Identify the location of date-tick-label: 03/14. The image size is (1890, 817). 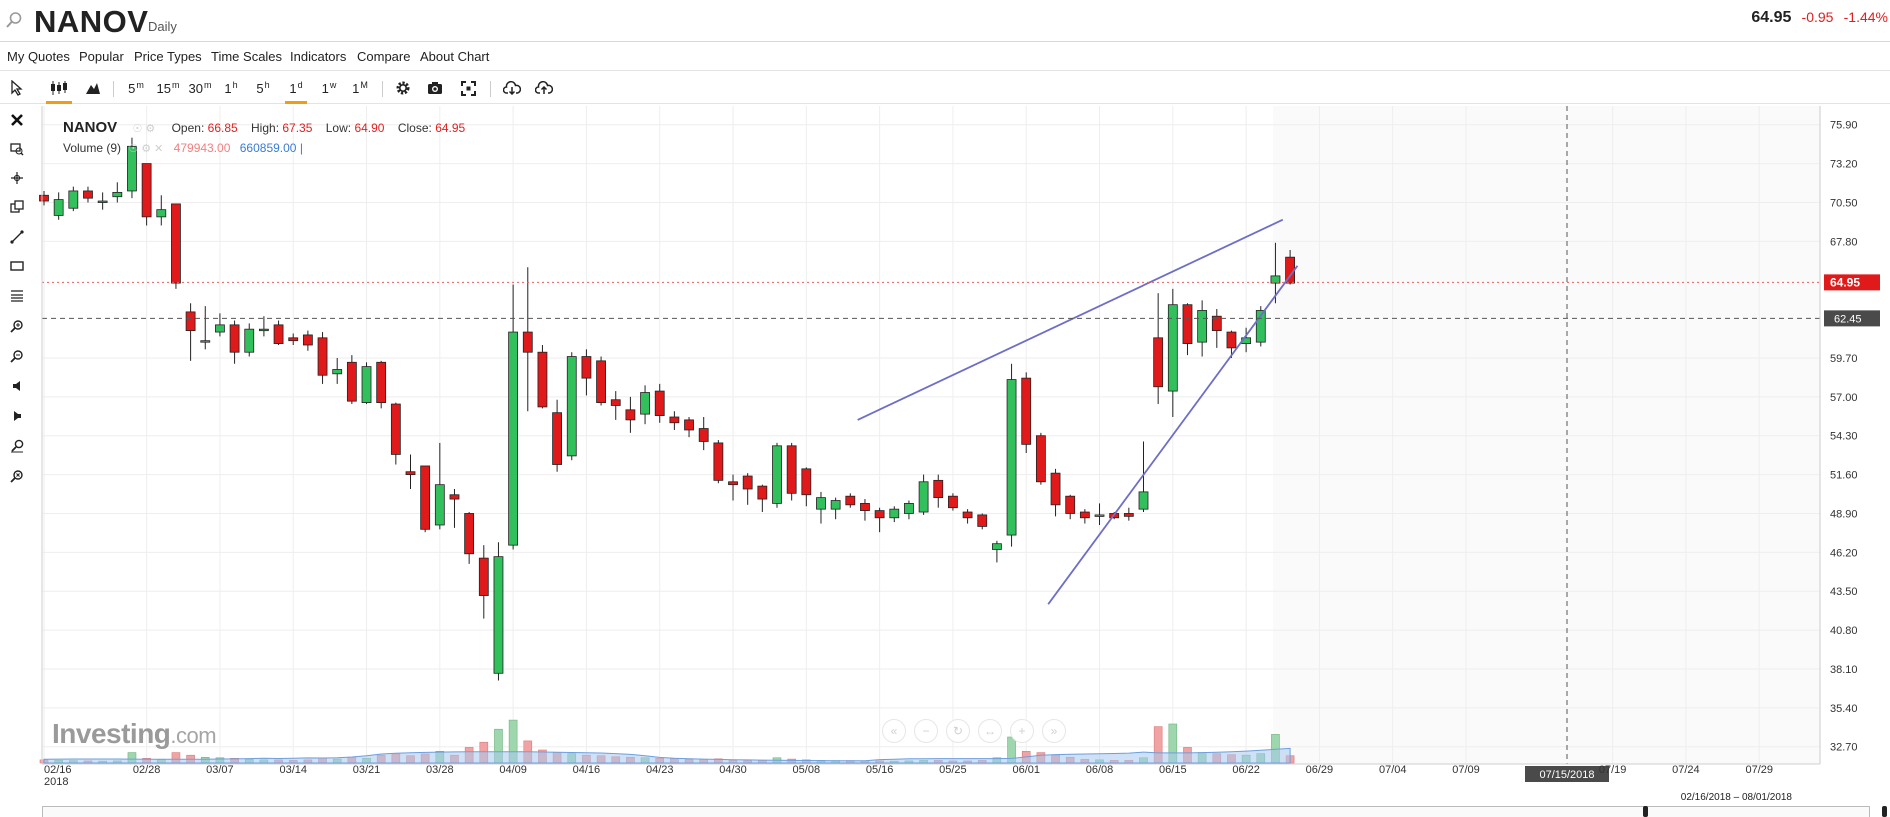
(293, 770).